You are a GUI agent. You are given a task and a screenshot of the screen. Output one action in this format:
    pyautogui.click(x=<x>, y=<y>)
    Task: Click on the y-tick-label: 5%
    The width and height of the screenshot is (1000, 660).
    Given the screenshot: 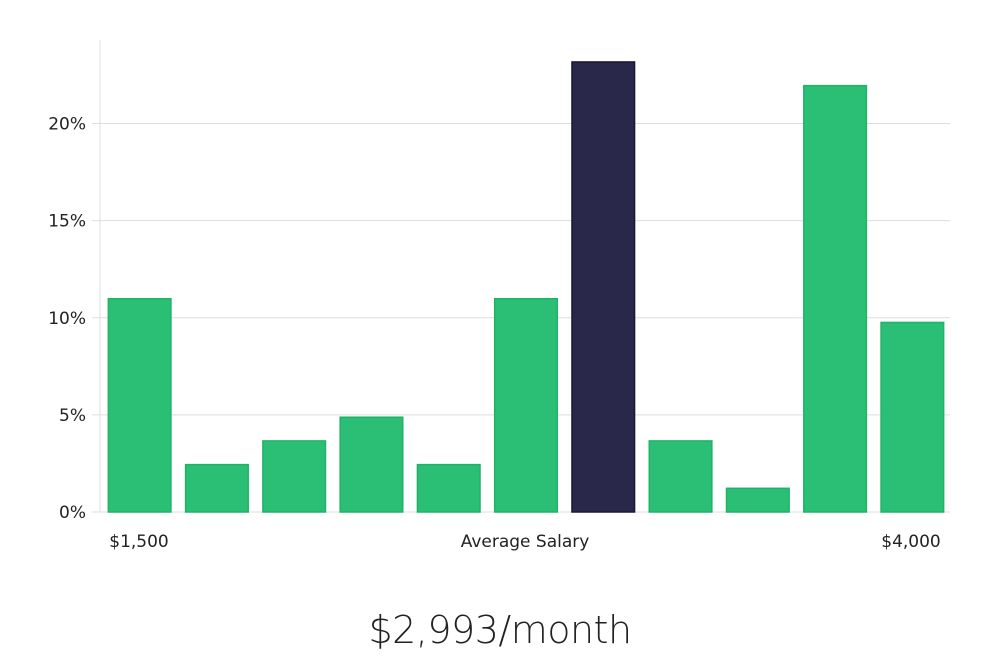 What is the action you would take?
    pyautogui.click(x=72, y=416)
    